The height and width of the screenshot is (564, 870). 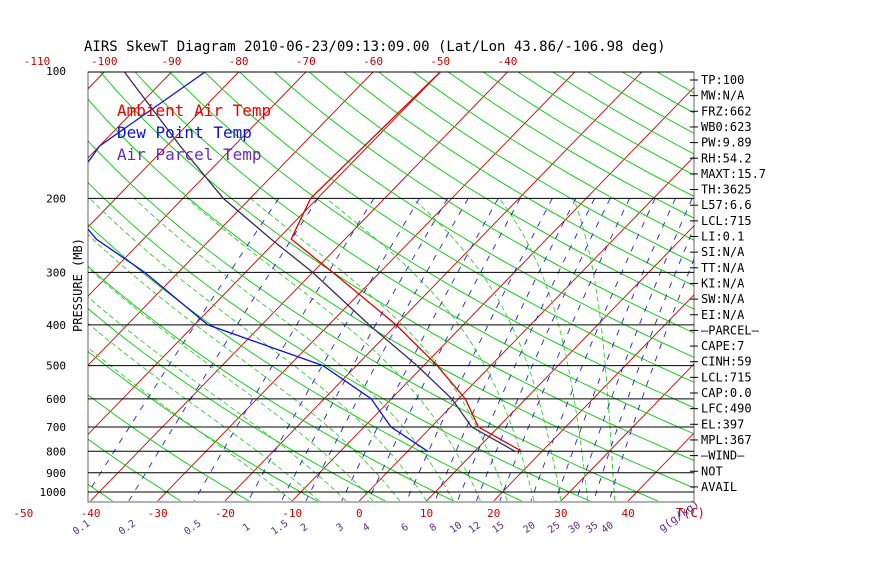 What do you see at coordinates (405, 528) in the screenshot?
I see `mixing-ratio-label: 6` at bounding box center [405, 528].